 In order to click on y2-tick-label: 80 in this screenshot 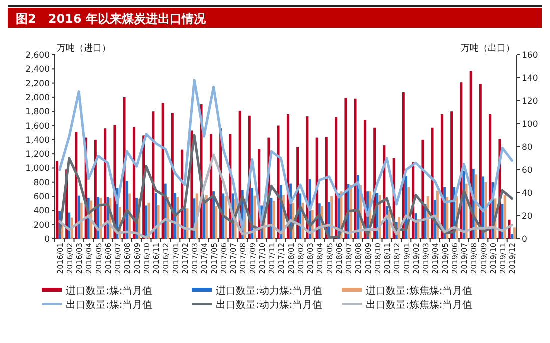, I will do `click(527, 148)`.